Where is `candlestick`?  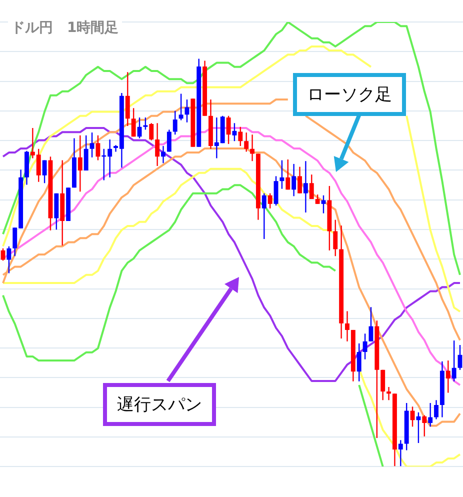 candlestick is located at coordinates (68, 205).